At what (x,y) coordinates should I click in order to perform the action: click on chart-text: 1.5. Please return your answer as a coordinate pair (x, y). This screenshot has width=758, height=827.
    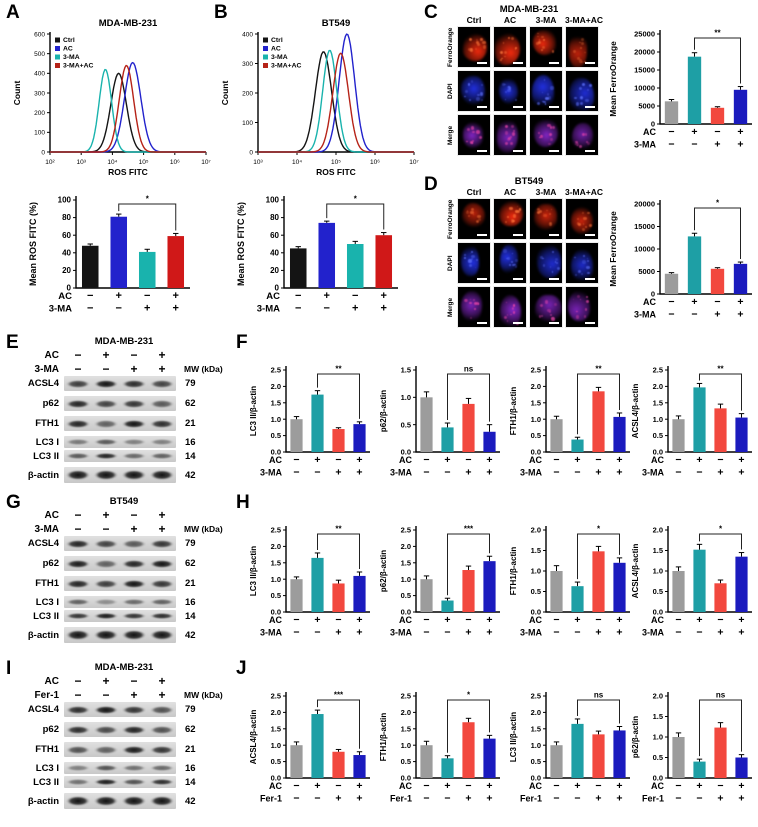
    Looking at the image, I should click on (658, 402).